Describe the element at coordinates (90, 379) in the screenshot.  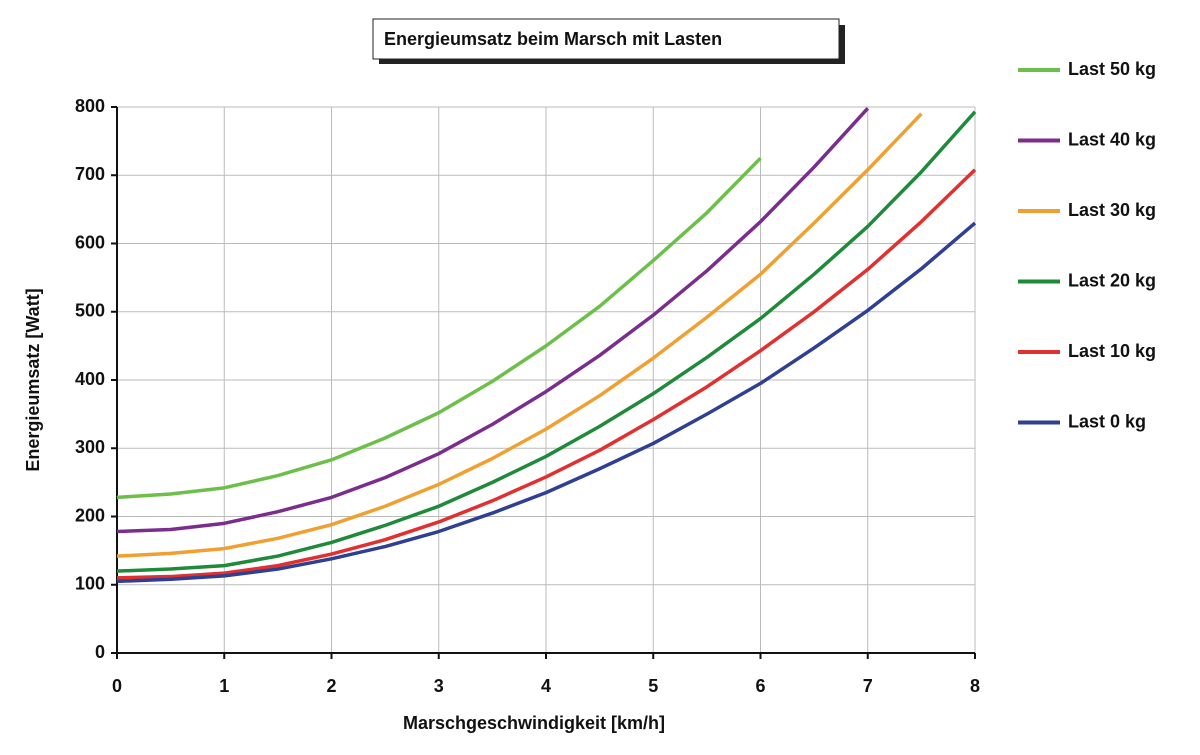
I see `y-tick-label: 400` at that location.